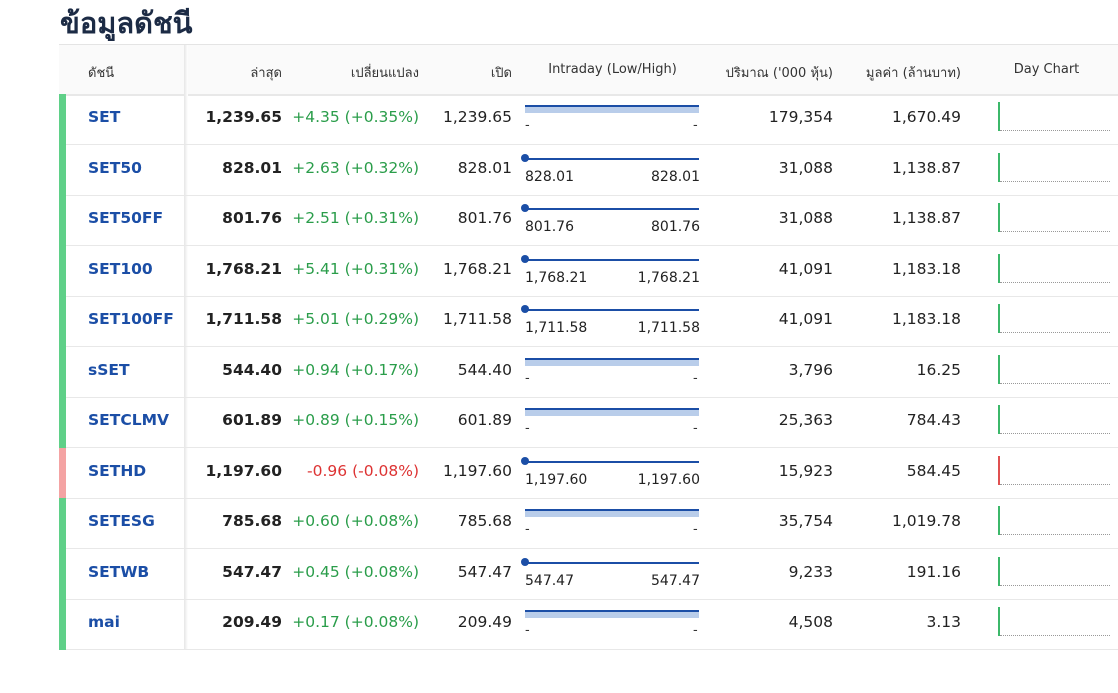 The height and width of the screenshot is (693, 1118). Describe the element at coordinates (252, 218) in the screenshot. I see `last-price: 801.76` at that location.